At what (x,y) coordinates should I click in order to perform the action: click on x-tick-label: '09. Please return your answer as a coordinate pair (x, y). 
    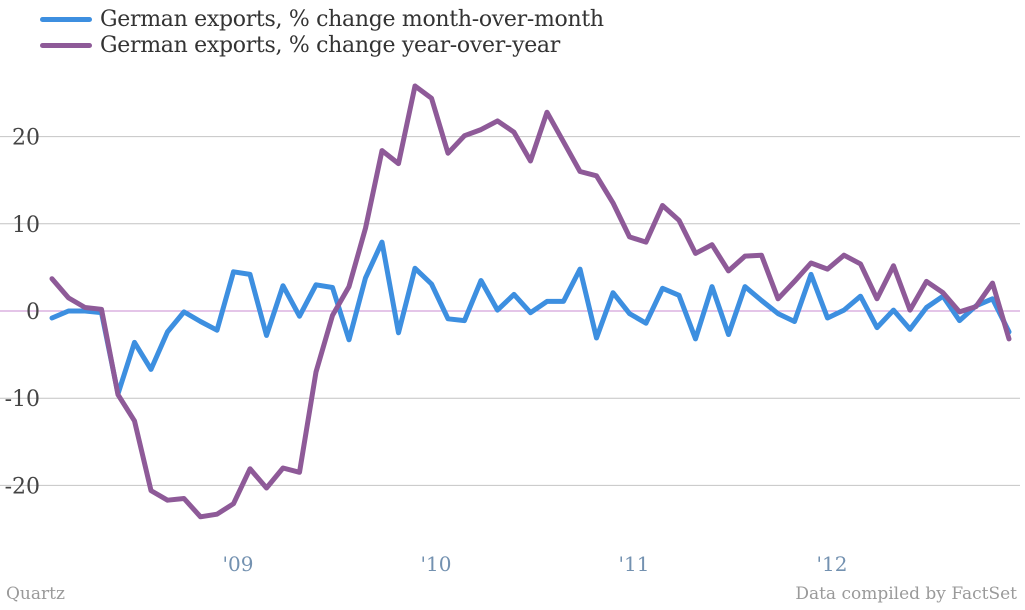
    Looking at the image, I should click on (238, 564).